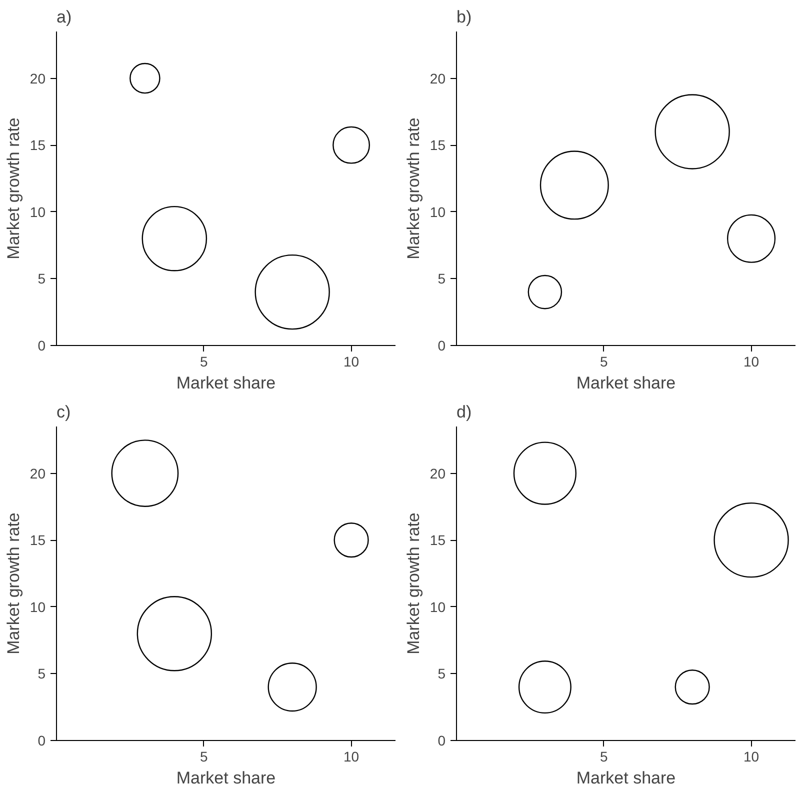 The height and width of the screenshot is (794, 805). What do you see at coordinates (464, 412) in the screenshot?
I see `chart-title: d)` at bounding box center [464, 412].